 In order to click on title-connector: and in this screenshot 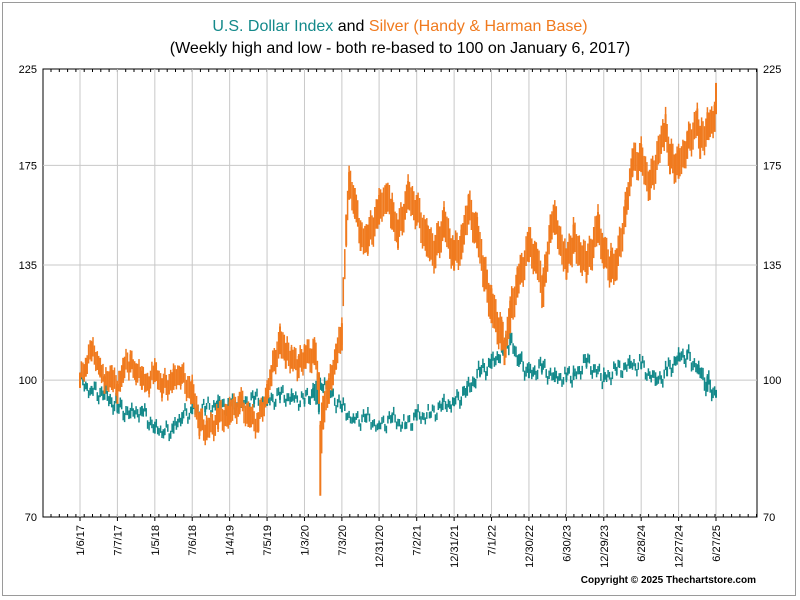, I will do `click(351, 26)`.